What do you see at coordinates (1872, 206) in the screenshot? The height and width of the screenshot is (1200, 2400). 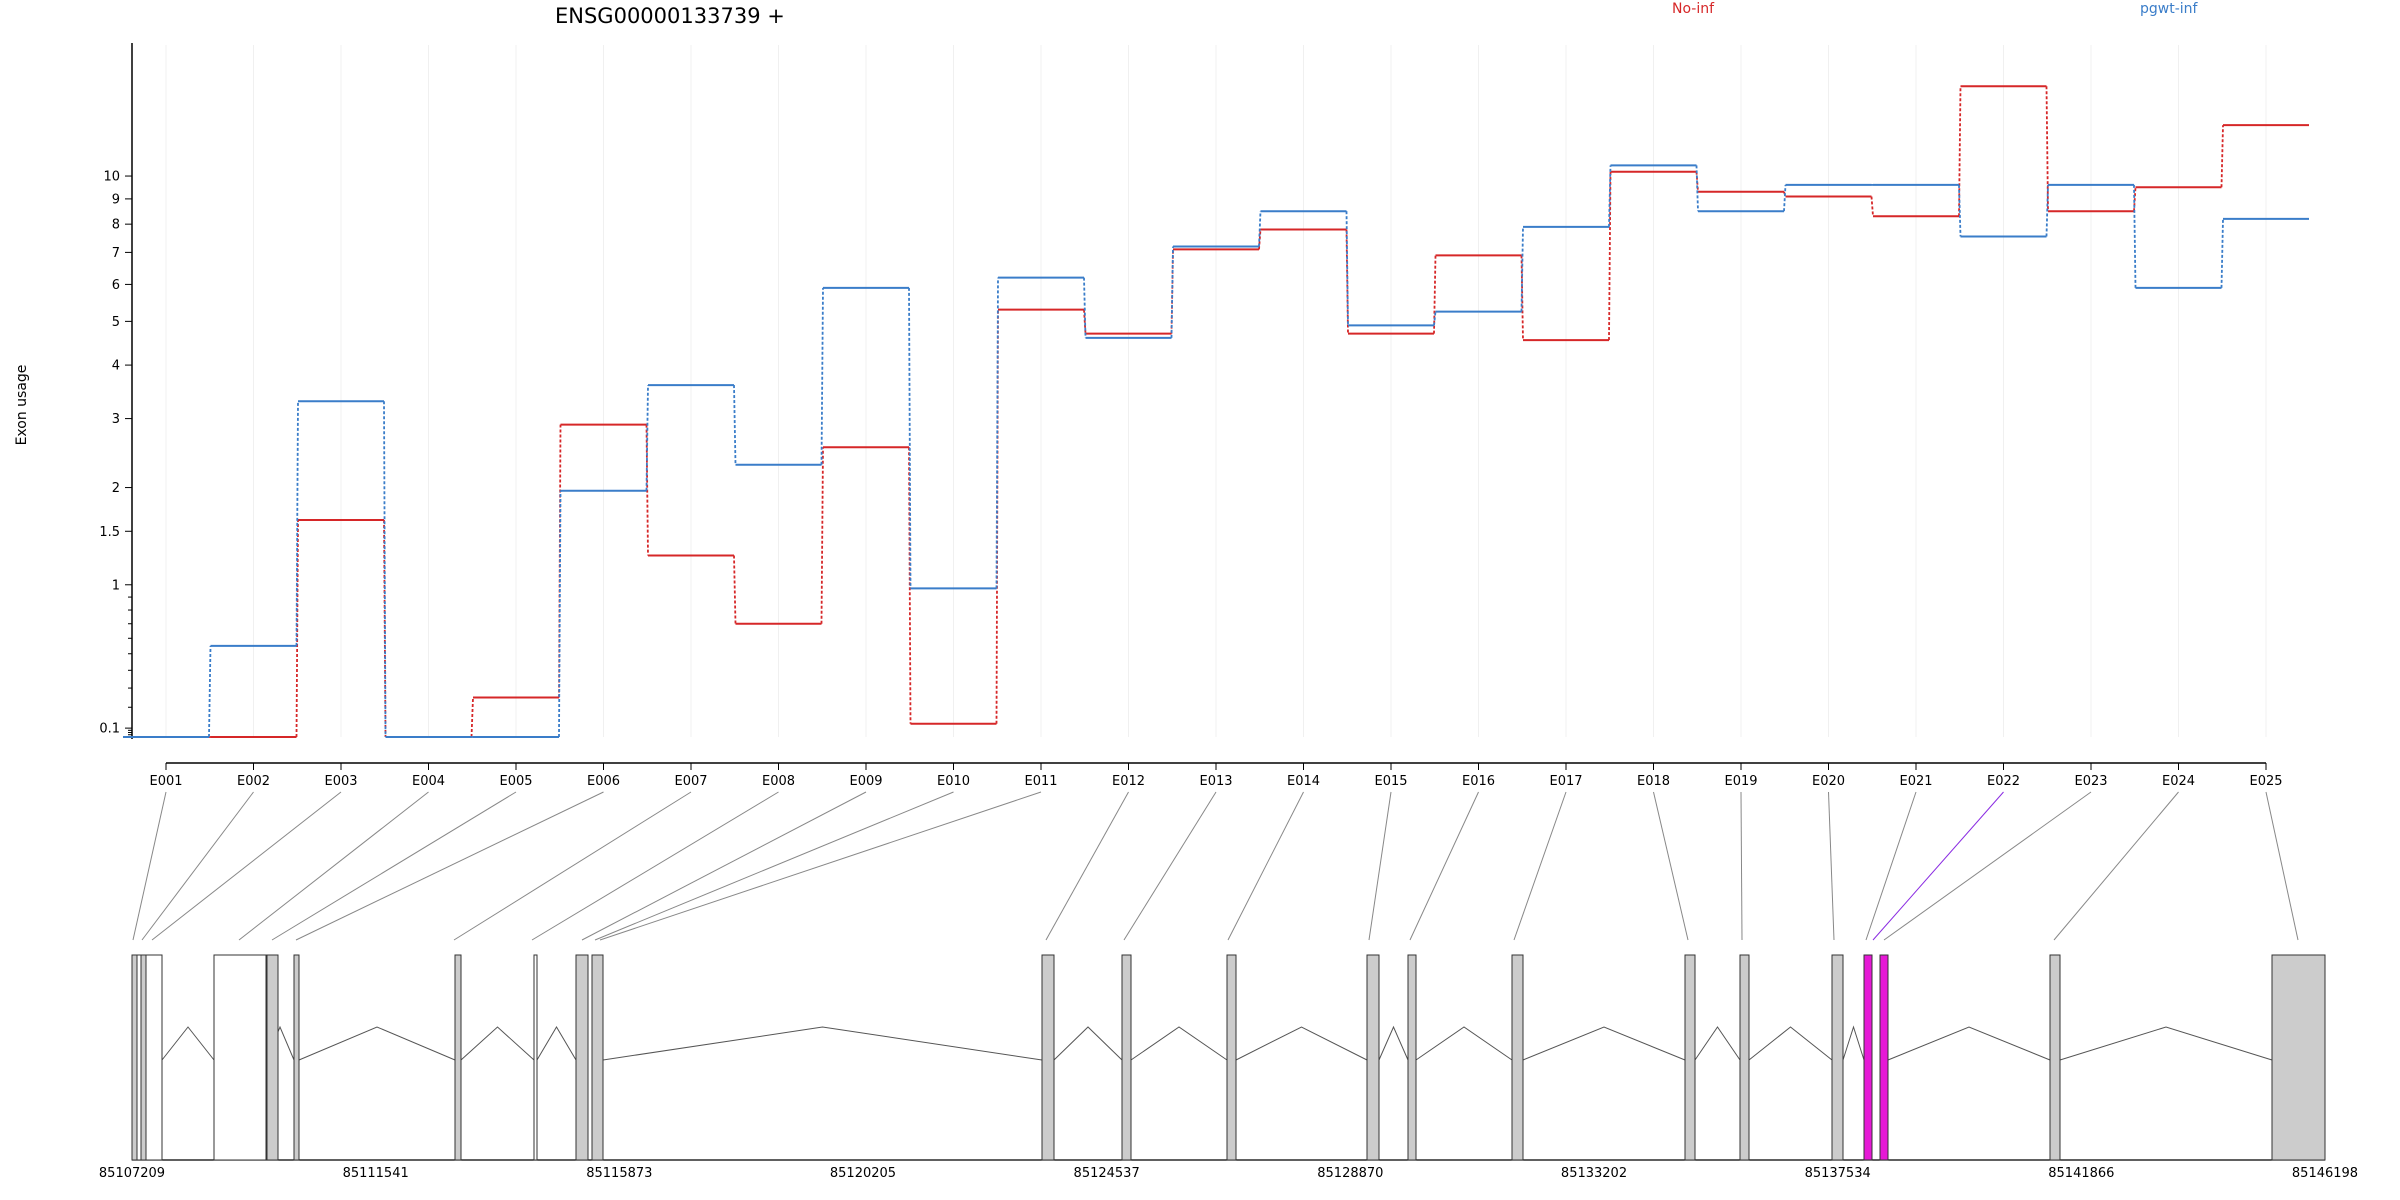 I see `segment-E020` at bounding box center [1872, 206].